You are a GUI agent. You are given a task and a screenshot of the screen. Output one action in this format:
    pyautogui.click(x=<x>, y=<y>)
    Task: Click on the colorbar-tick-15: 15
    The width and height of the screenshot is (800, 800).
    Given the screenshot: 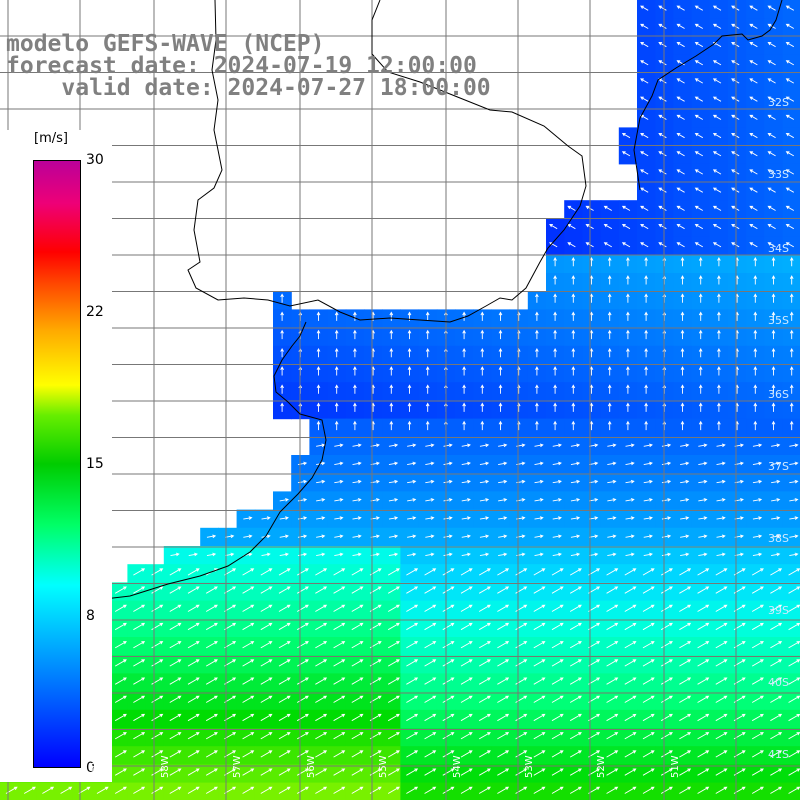 What is the action you would take?
    pyautogui.click(x=95, y=464)
    